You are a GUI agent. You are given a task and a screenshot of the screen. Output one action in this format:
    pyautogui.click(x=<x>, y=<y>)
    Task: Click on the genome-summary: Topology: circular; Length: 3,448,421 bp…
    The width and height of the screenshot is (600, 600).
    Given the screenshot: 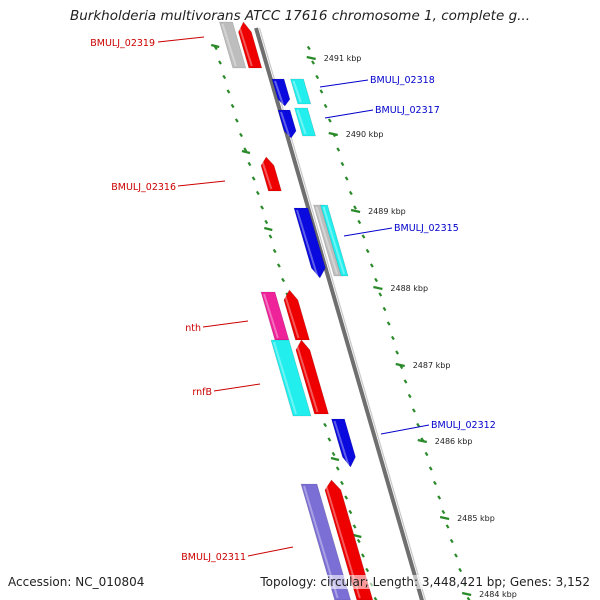 What is the action you would take?
    pyautogui.click(x=425, y=582)
    